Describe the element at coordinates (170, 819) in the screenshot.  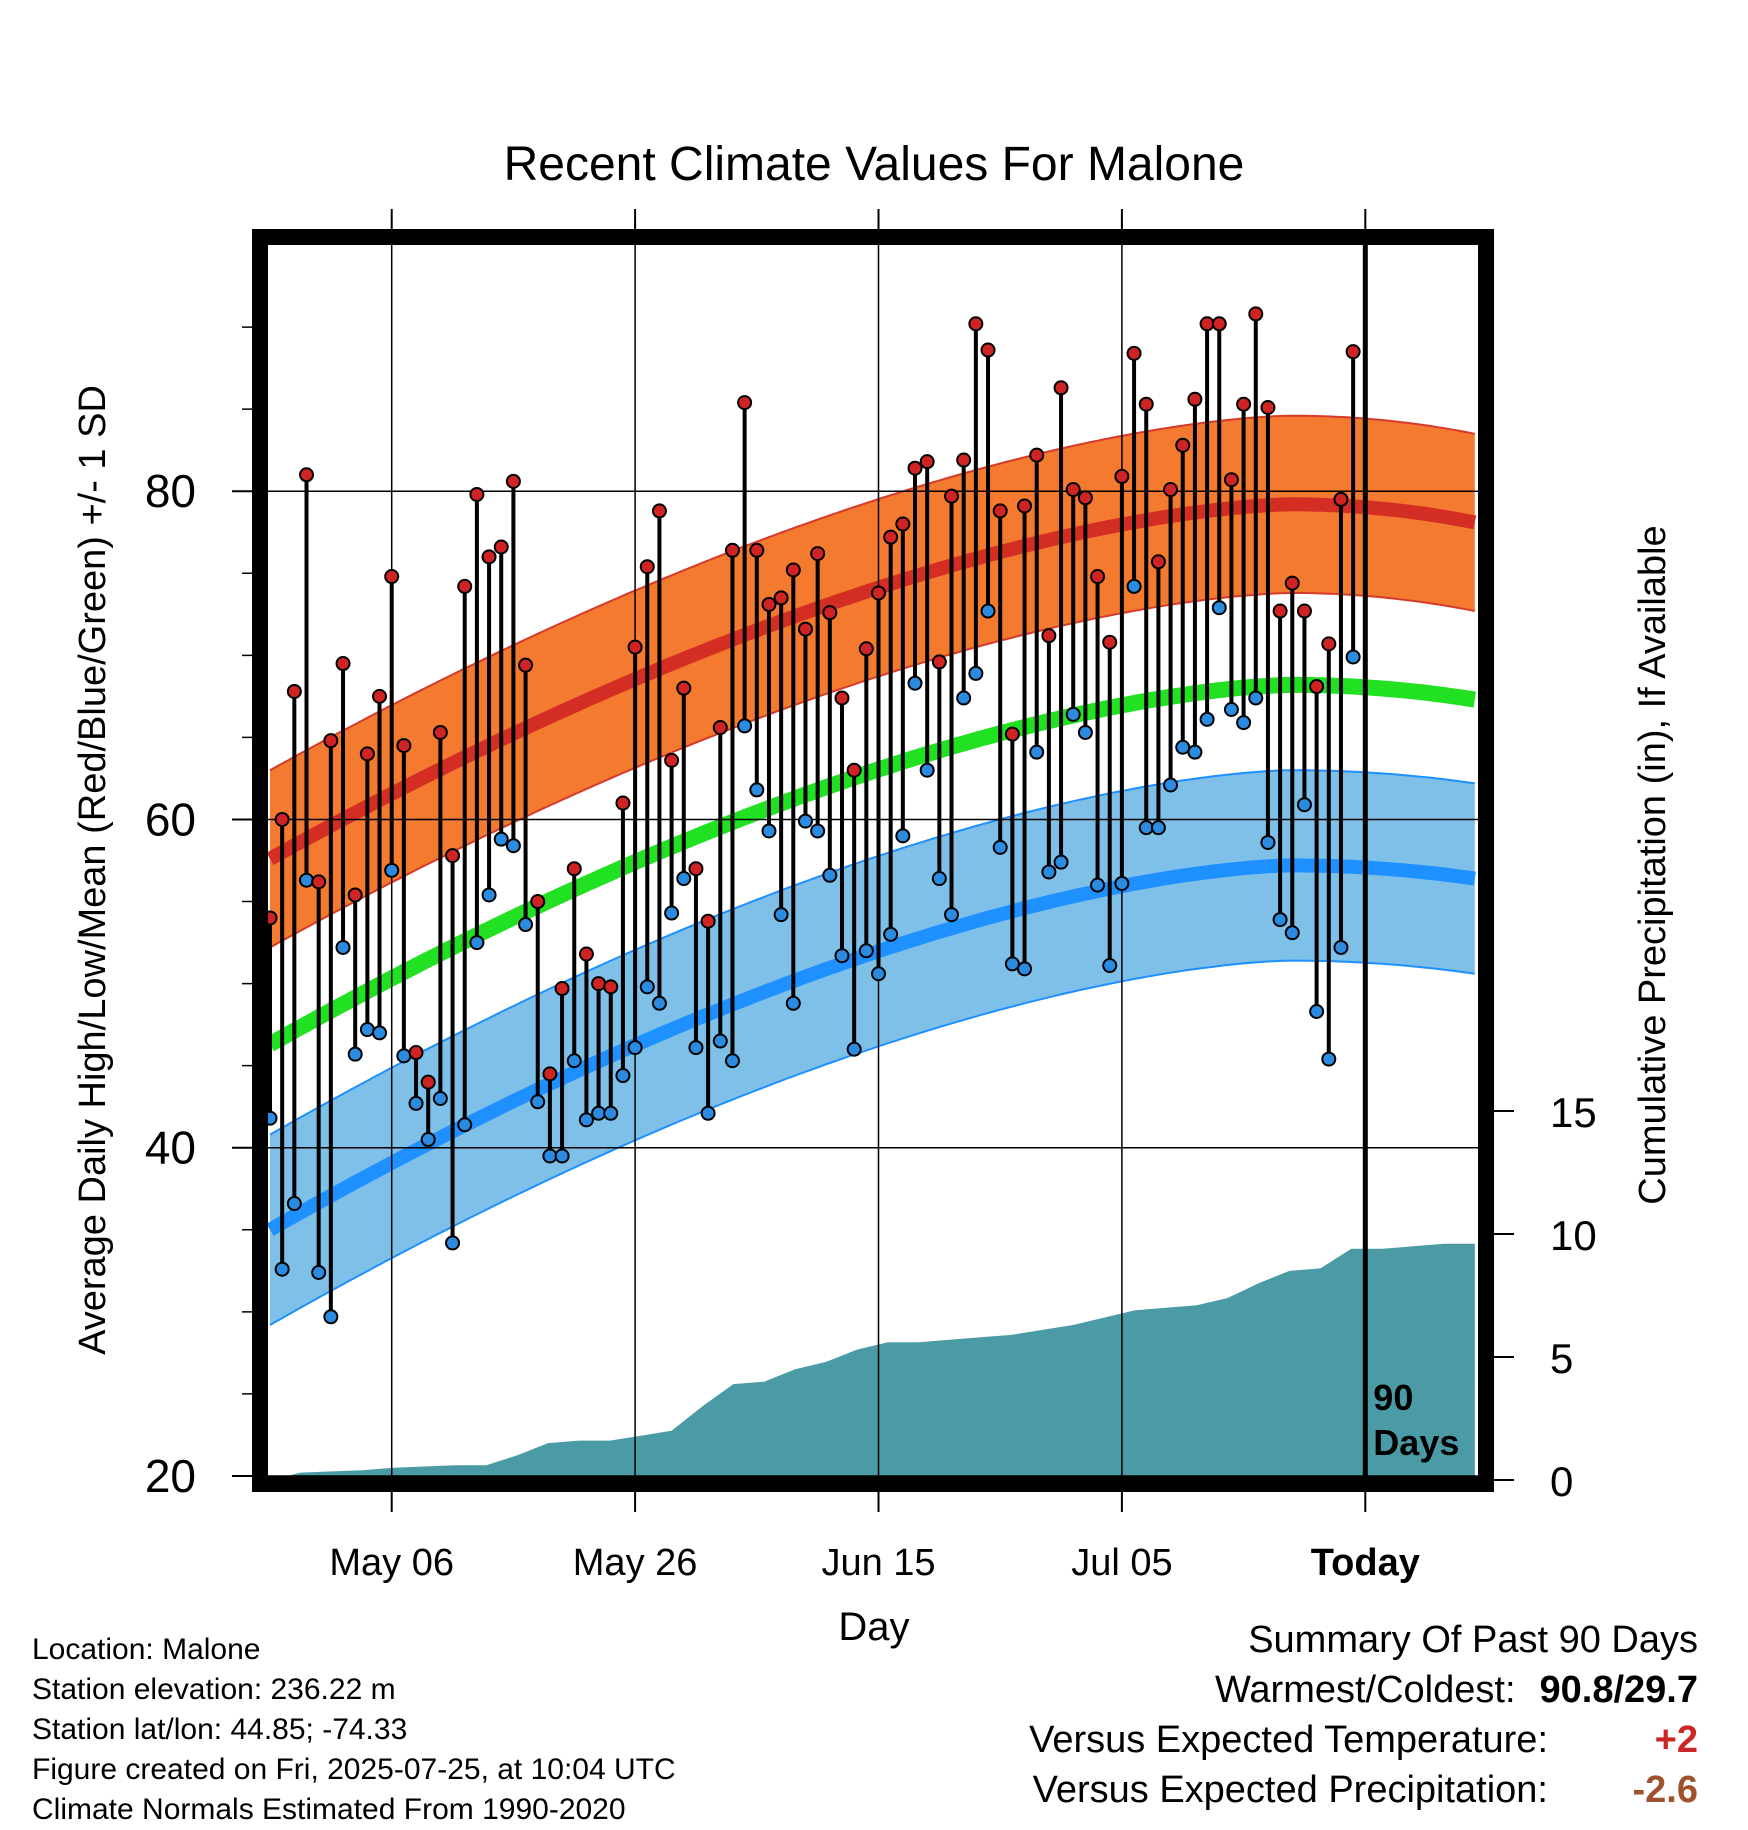
I see `y-tick-label: 60` at that location.